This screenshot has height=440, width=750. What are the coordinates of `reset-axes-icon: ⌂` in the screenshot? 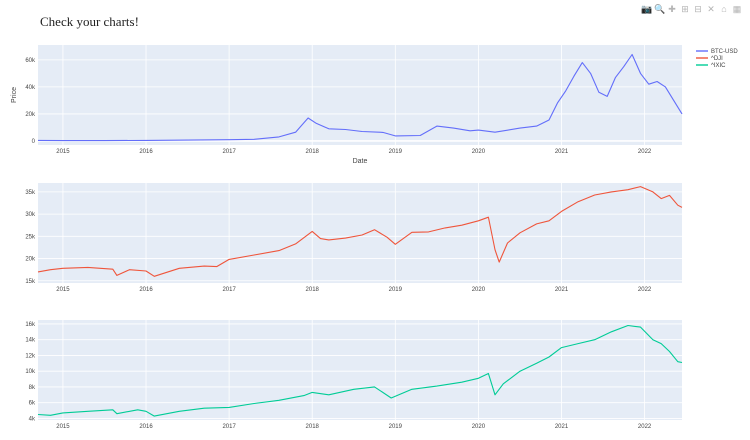 It's located at (724, 9).